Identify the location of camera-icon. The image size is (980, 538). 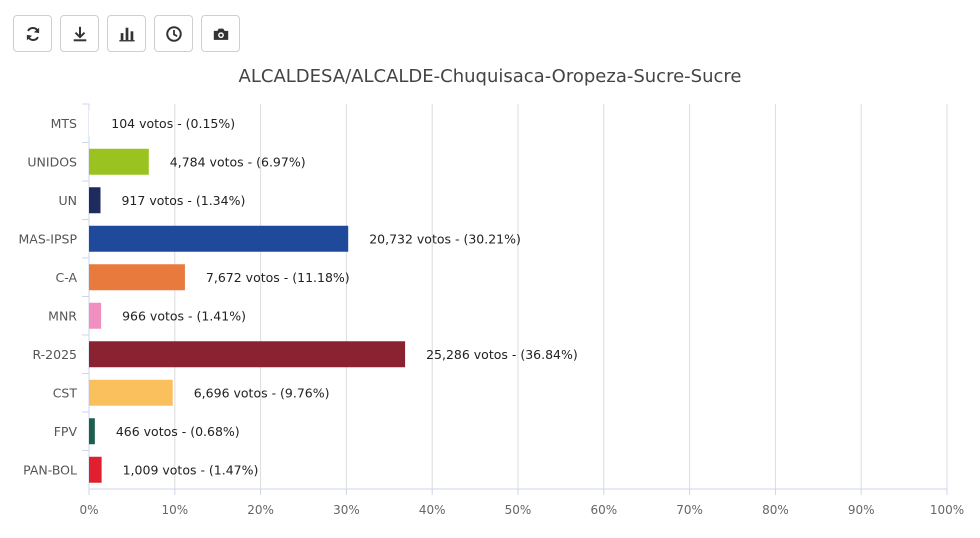
(220, 34).